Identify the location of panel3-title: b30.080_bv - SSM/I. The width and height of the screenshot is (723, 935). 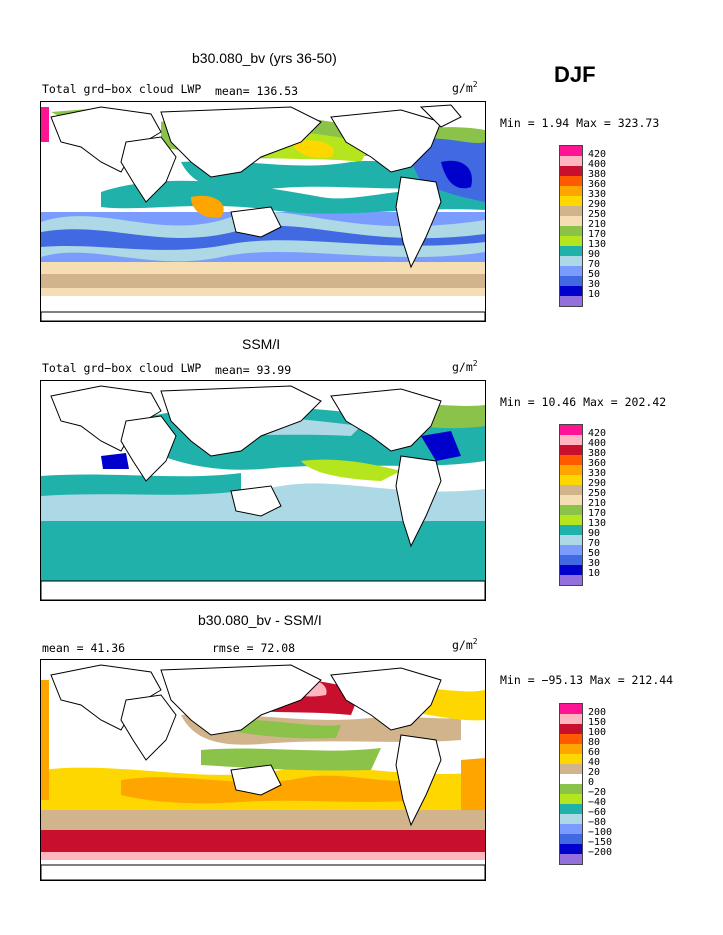
(260, 620).